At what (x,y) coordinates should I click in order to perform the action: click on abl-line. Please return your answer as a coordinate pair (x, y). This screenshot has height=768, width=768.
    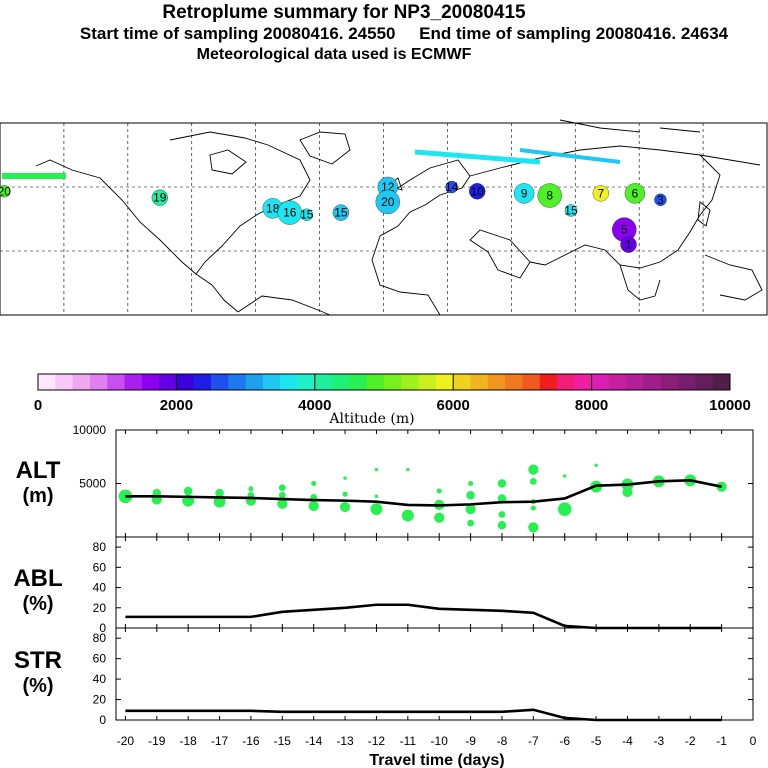
    Looking at the image, I should click on (423, 616).